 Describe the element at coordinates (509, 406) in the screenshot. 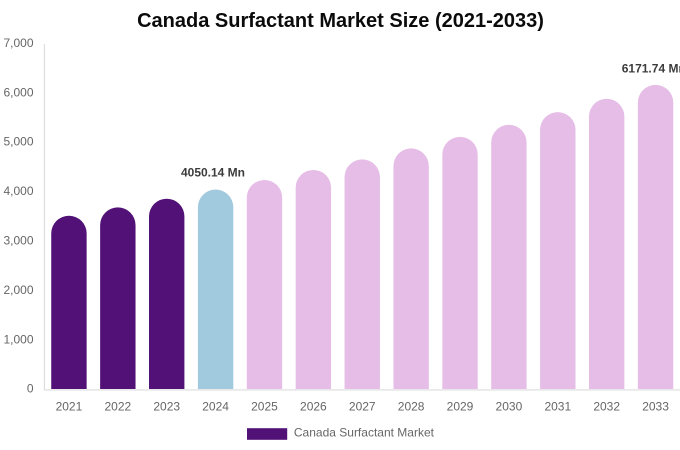

I see `svg-text: 2030` at that location.